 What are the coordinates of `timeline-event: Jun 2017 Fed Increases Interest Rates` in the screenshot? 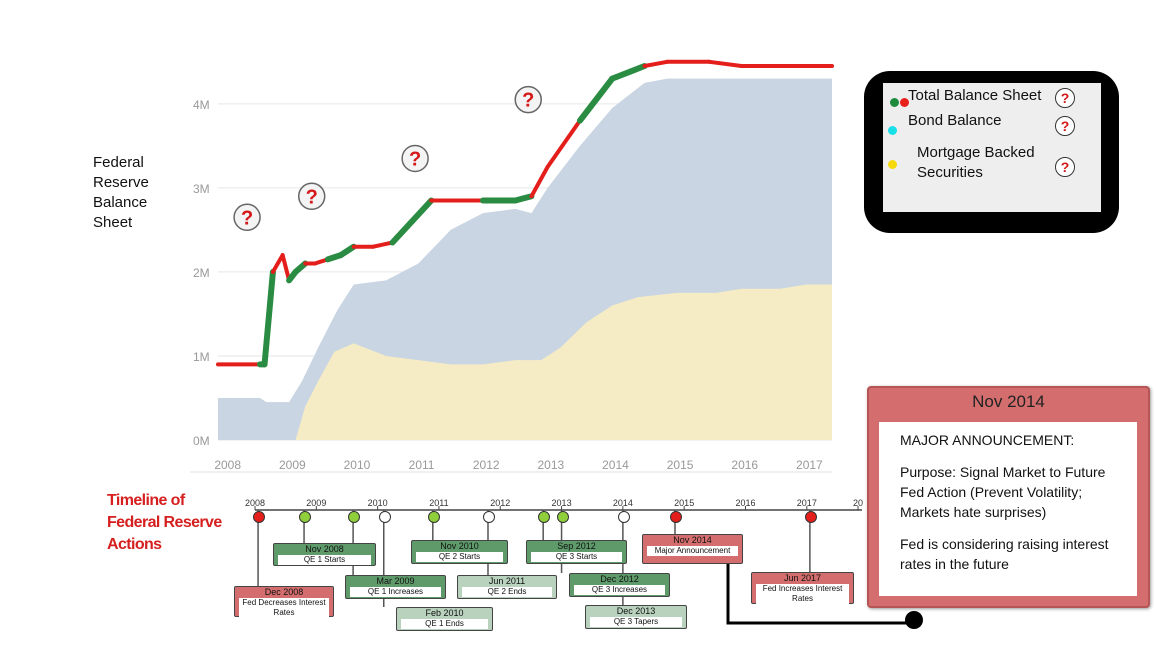 It's located at (802, 588).